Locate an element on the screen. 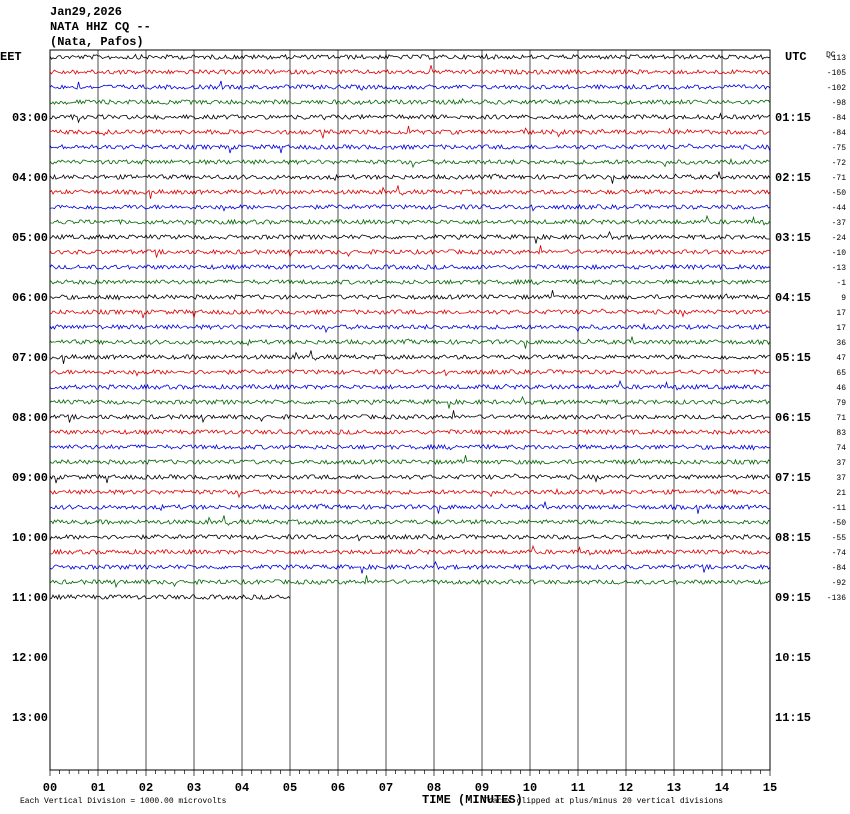 The height and width of the screenshot is (814, 850). right-time-label: 09:15 is located at coordinates (793, 598).